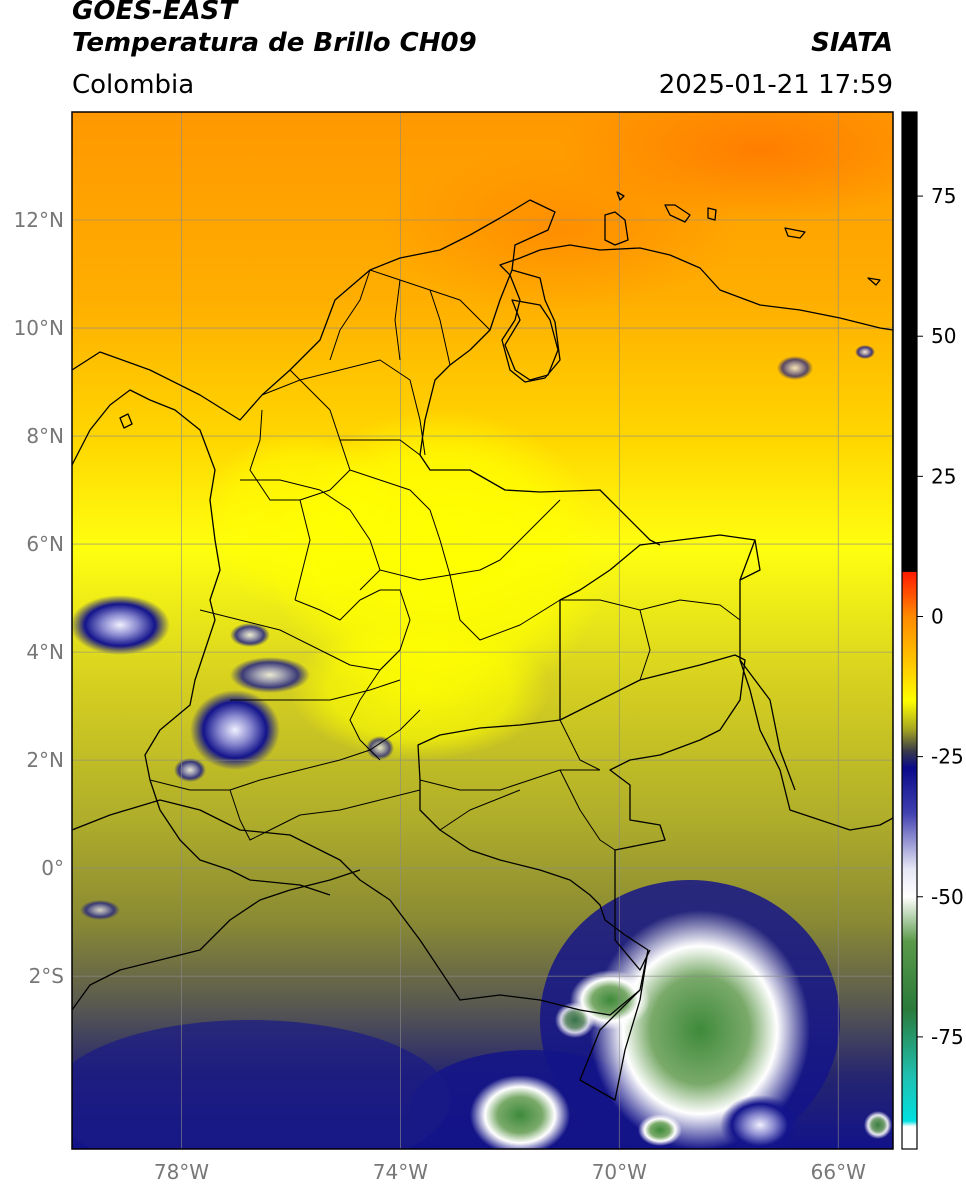  Describe the element at coordinates (155, 13) in the screenshot. I see `satellite-title: GOES-EAST` at that location.